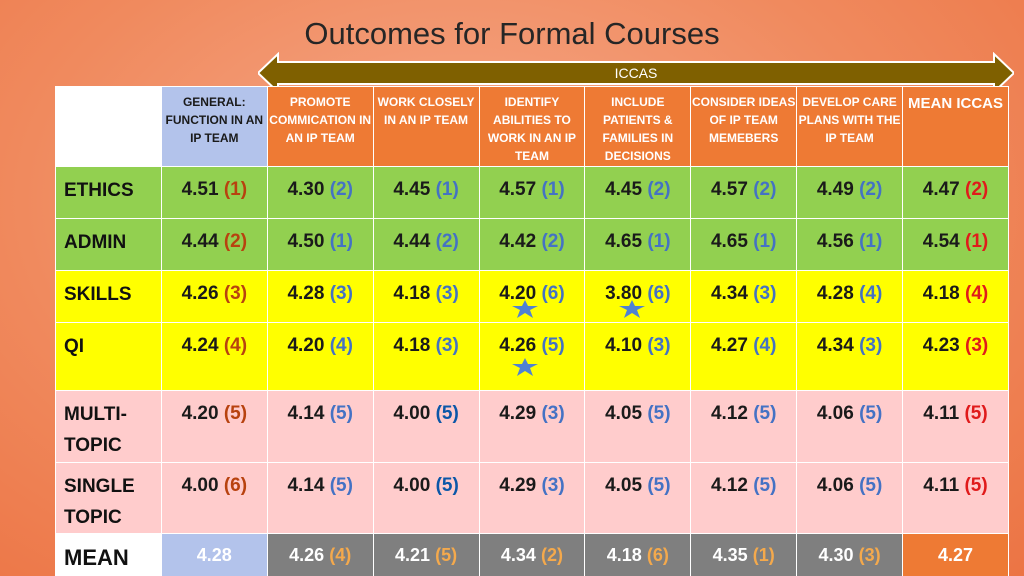 Image resolution: width=1024 pixels, height=576 pixels. I want to click on cell-value: 4.14, so click(306, 413).